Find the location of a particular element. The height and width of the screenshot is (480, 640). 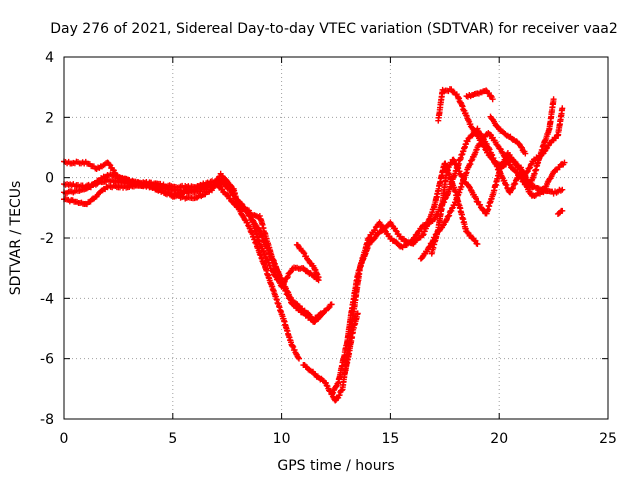

x-tick-label: 0 is located at coordinates (64, 439).